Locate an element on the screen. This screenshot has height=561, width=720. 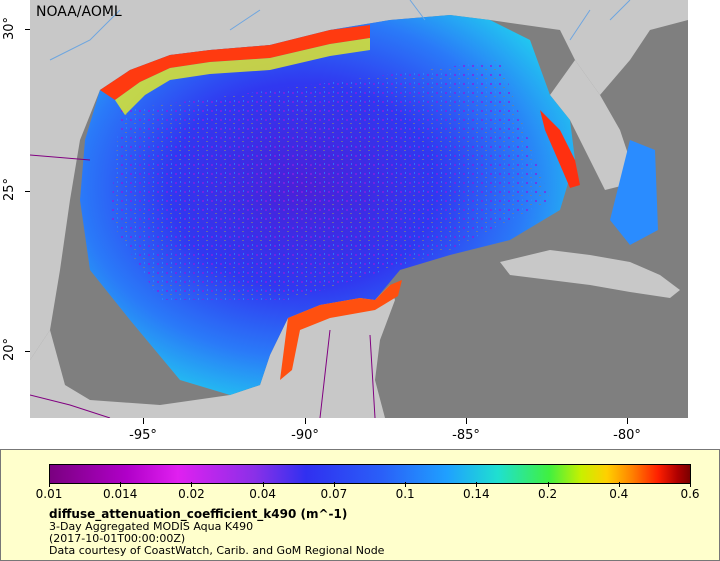
colorbar-tick-label: 0.6 is located at coordinates (690, 494).